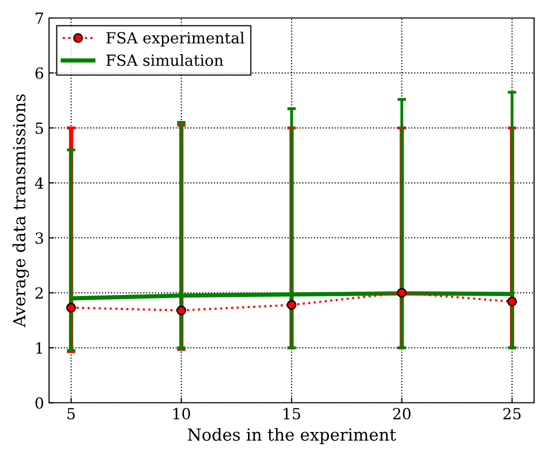  What do you see at coordinates (39, 348) in the screenshot?
I see `y-tick-label: 1` at bounding box center [39, 348].